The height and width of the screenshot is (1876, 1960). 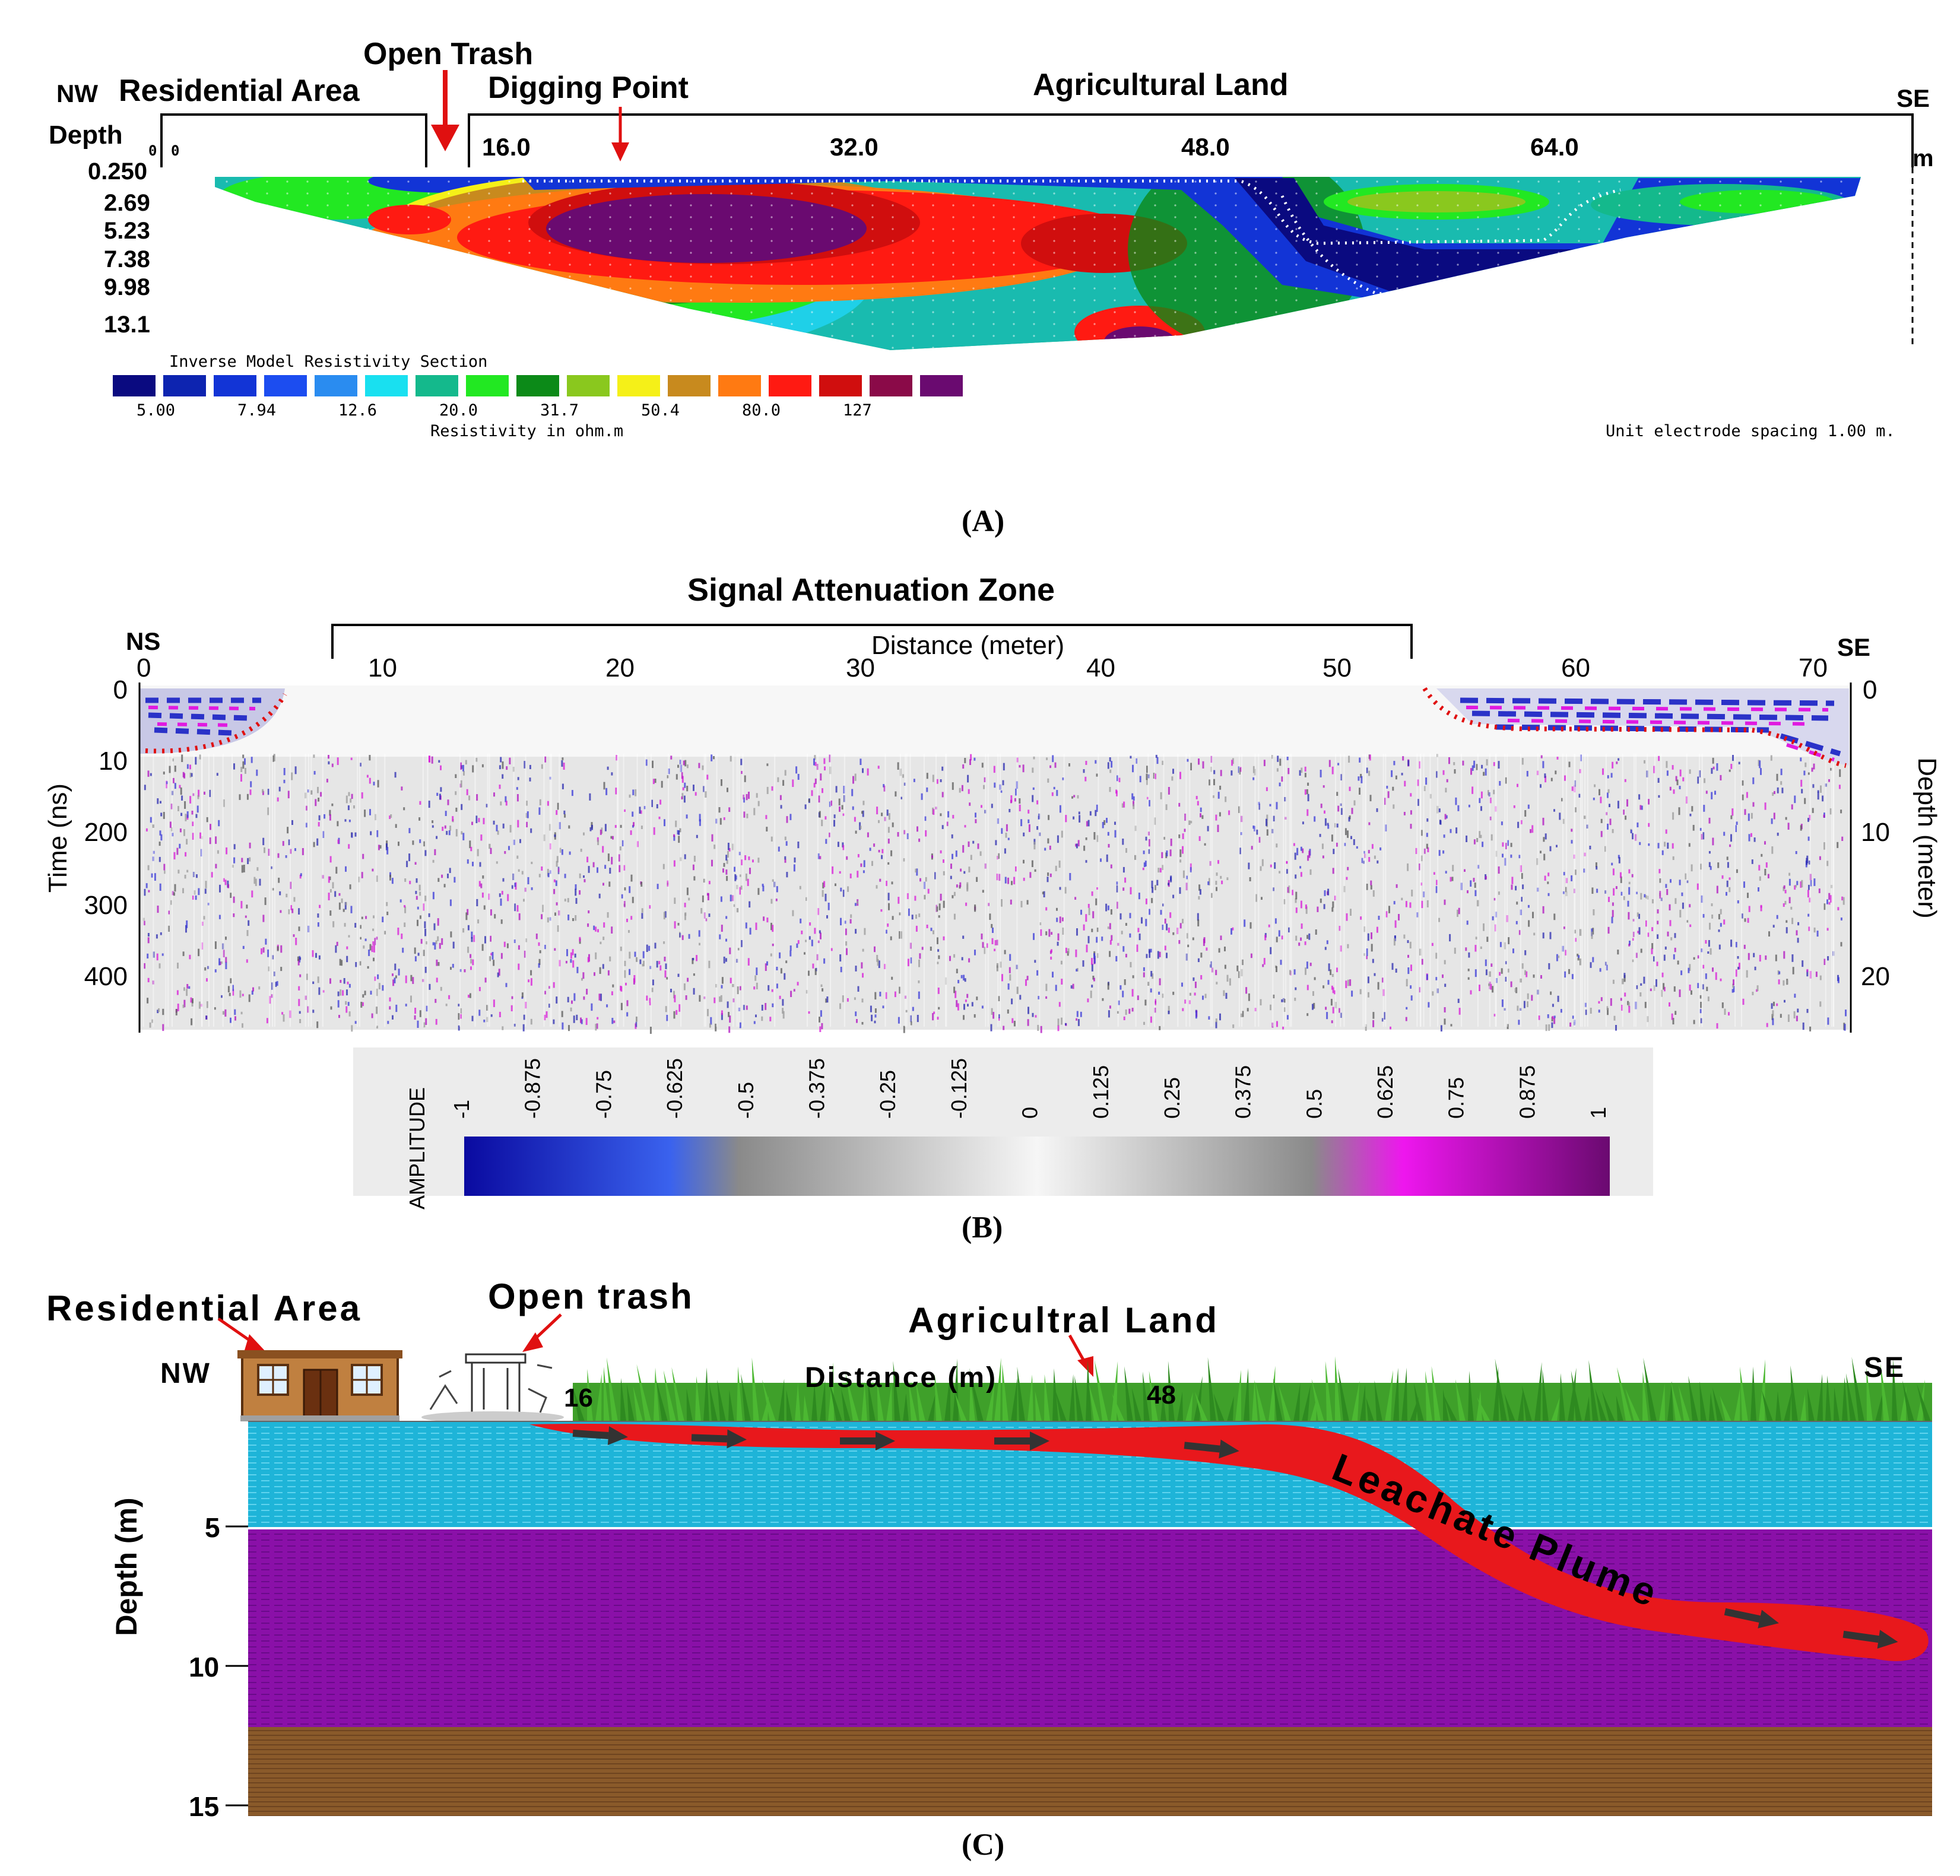 I want to click on grass-strip, so click(x=1252, y=1388).